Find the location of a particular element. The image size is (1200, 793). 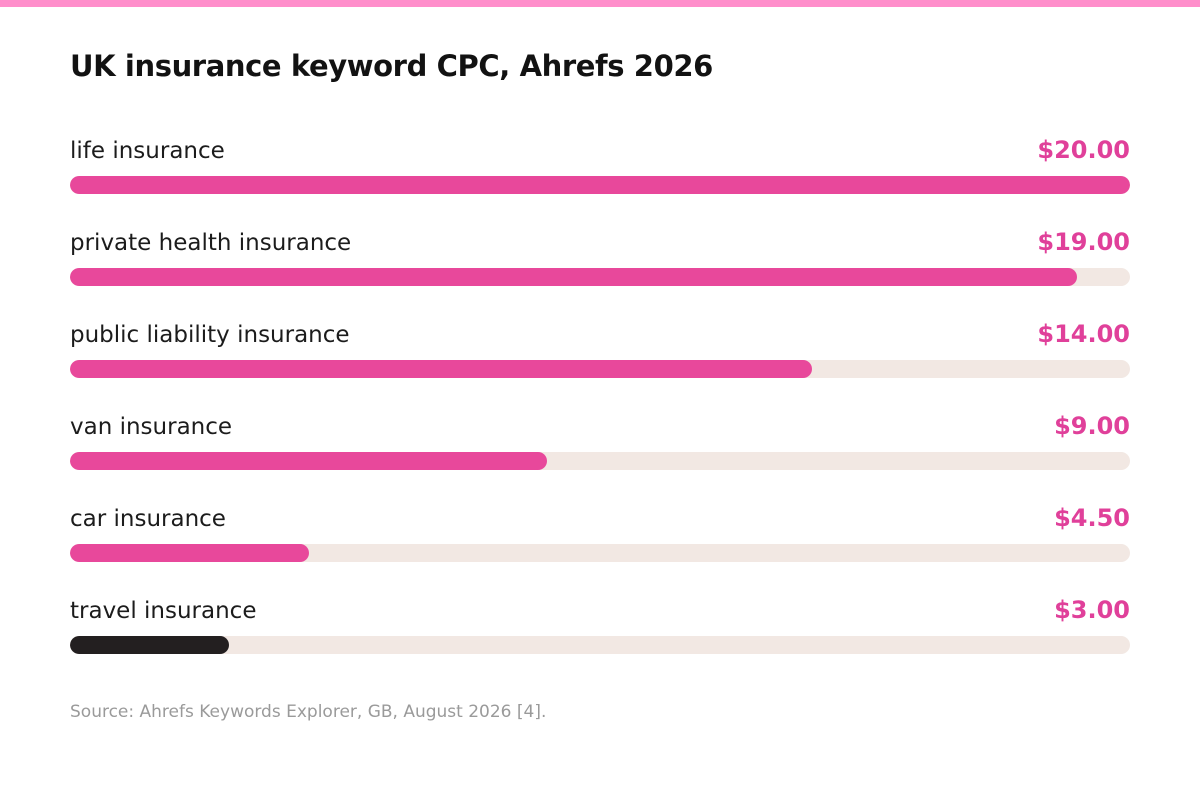

bar-row: travel insurance $3.00 is located at coordinates (600, 636).